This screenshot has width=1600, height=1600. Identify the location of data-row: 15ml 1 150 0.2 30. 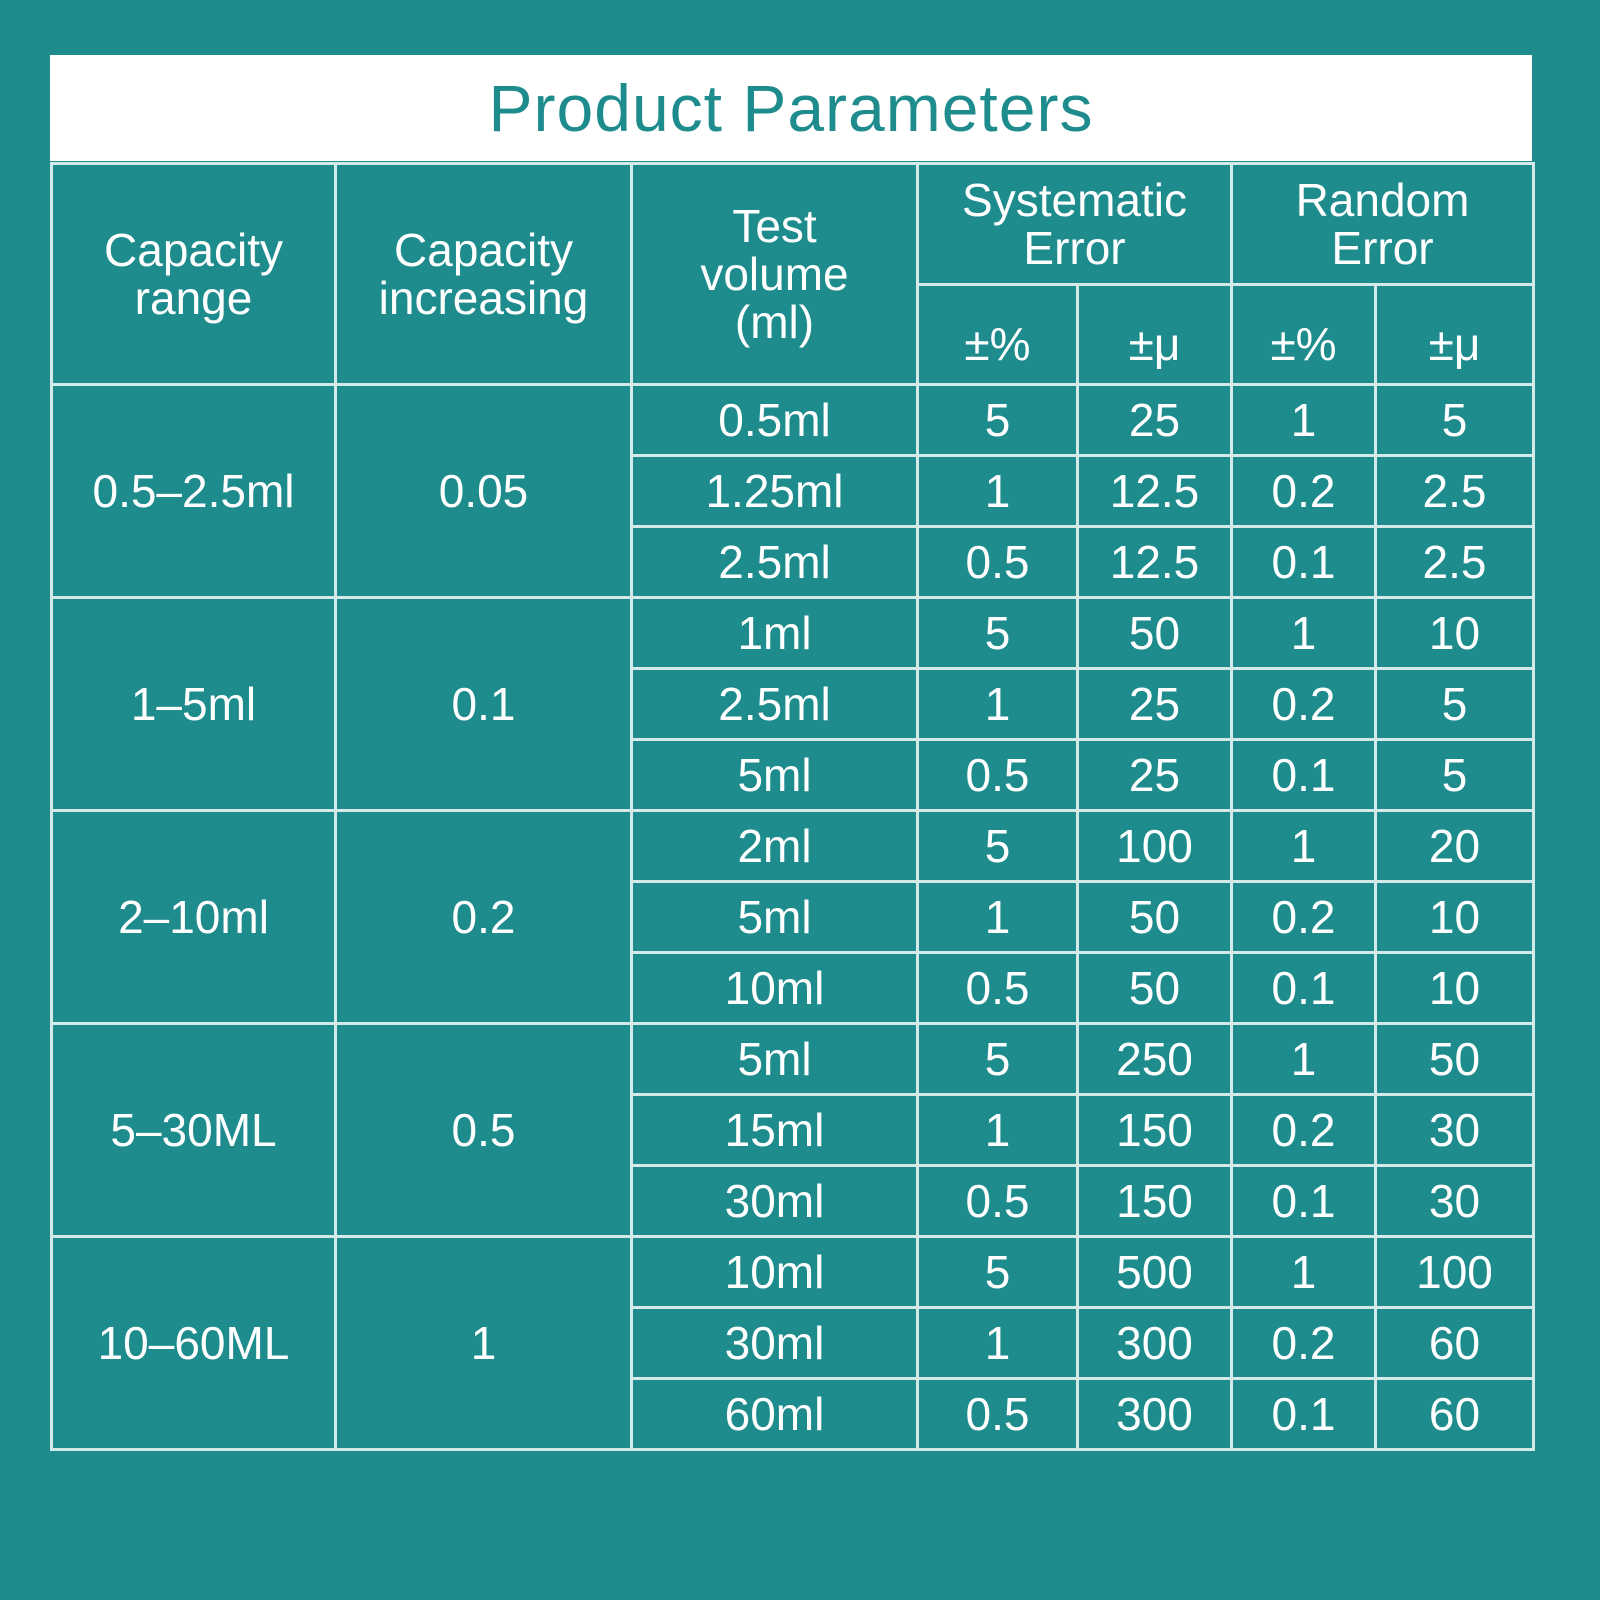
(794, 1130).